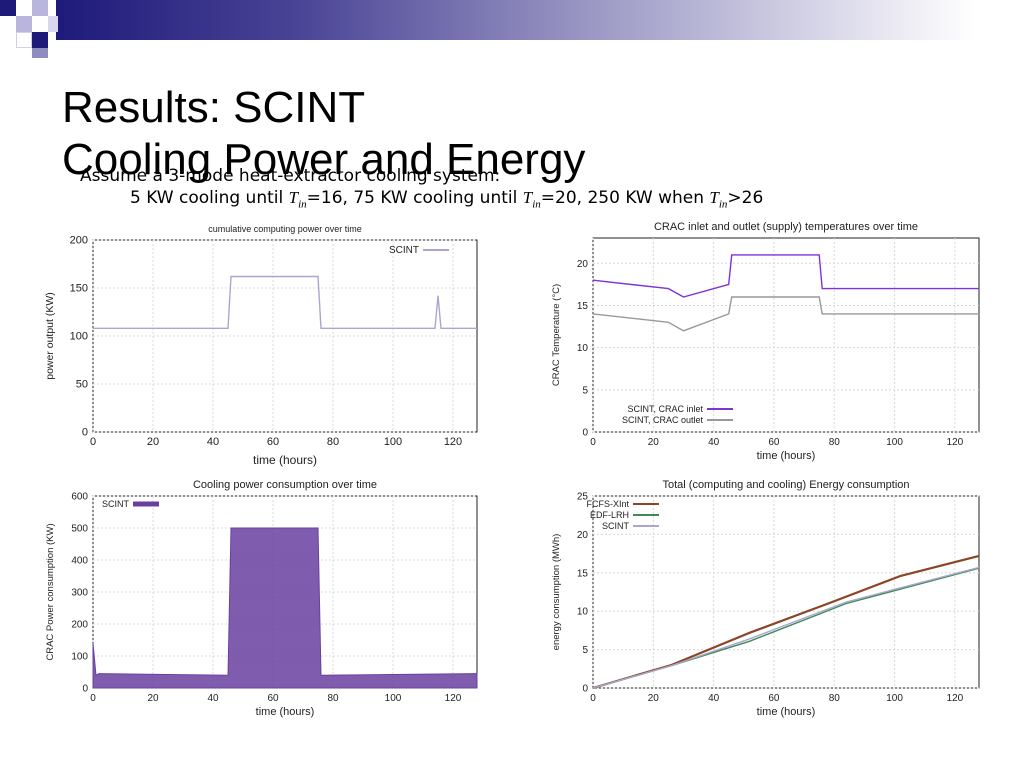  I want to click on bullet-text-d: >26, so click(745, 198).